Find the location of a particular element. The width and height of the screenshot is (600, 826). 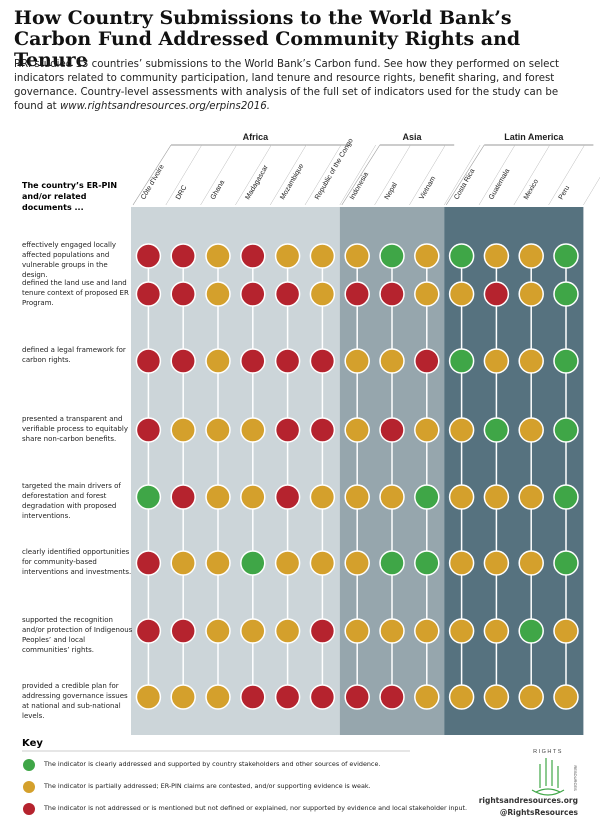

country-label: Indonesia is located at coordinates (359, 186).